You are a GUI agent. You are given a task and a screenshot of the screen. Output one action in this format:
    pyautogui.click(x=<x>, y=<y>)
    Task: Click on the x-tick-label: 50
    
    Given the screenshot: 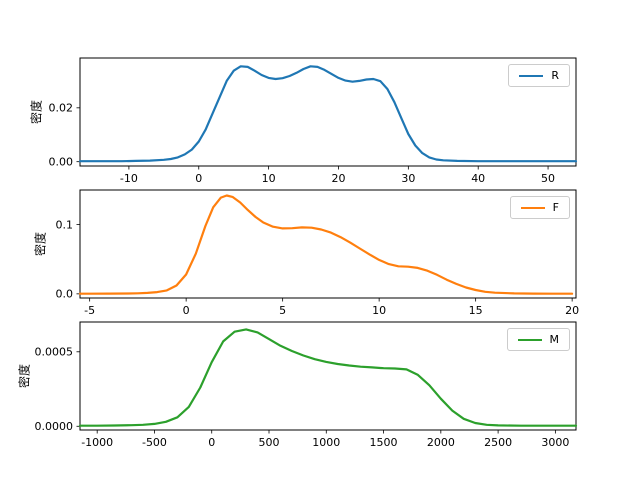 What is the action you would take?
    pyautogui.click(x=548, y=178)
    